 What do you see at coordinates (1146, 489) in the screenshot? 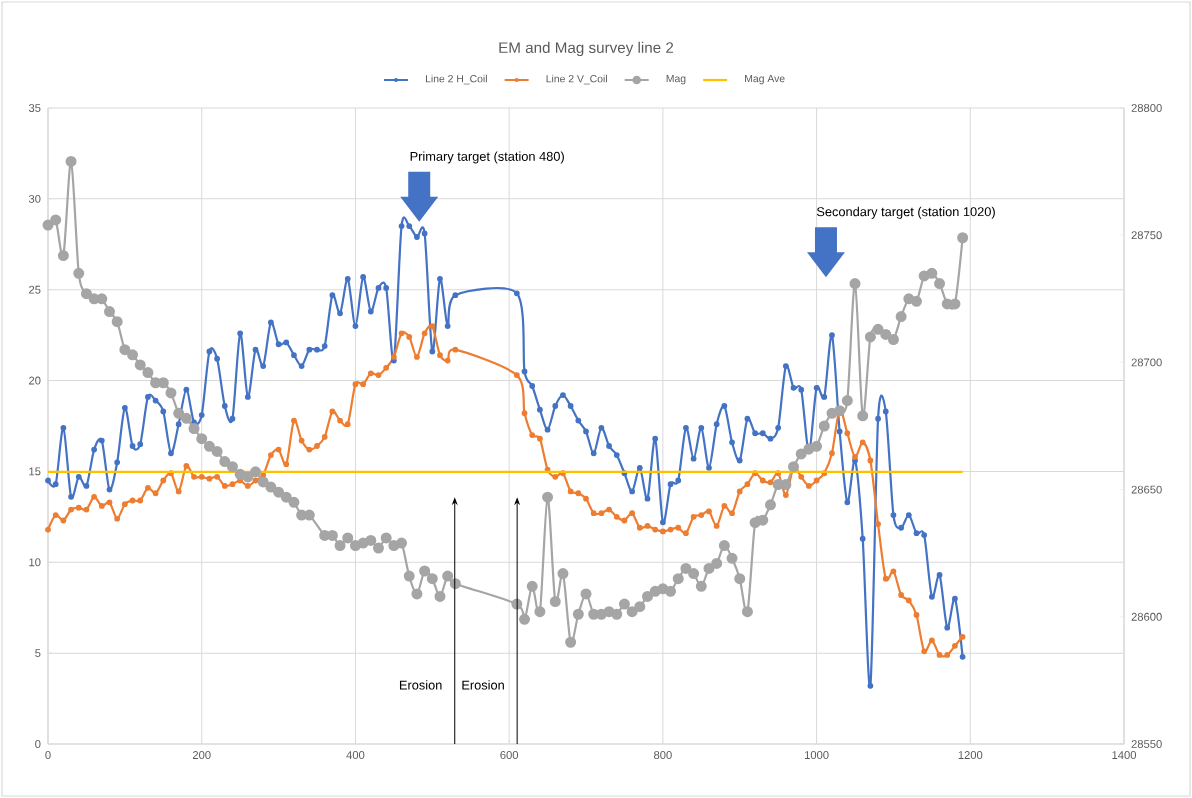
I see `y2-tick-label: 28650` at bounding box center [1146, 489].